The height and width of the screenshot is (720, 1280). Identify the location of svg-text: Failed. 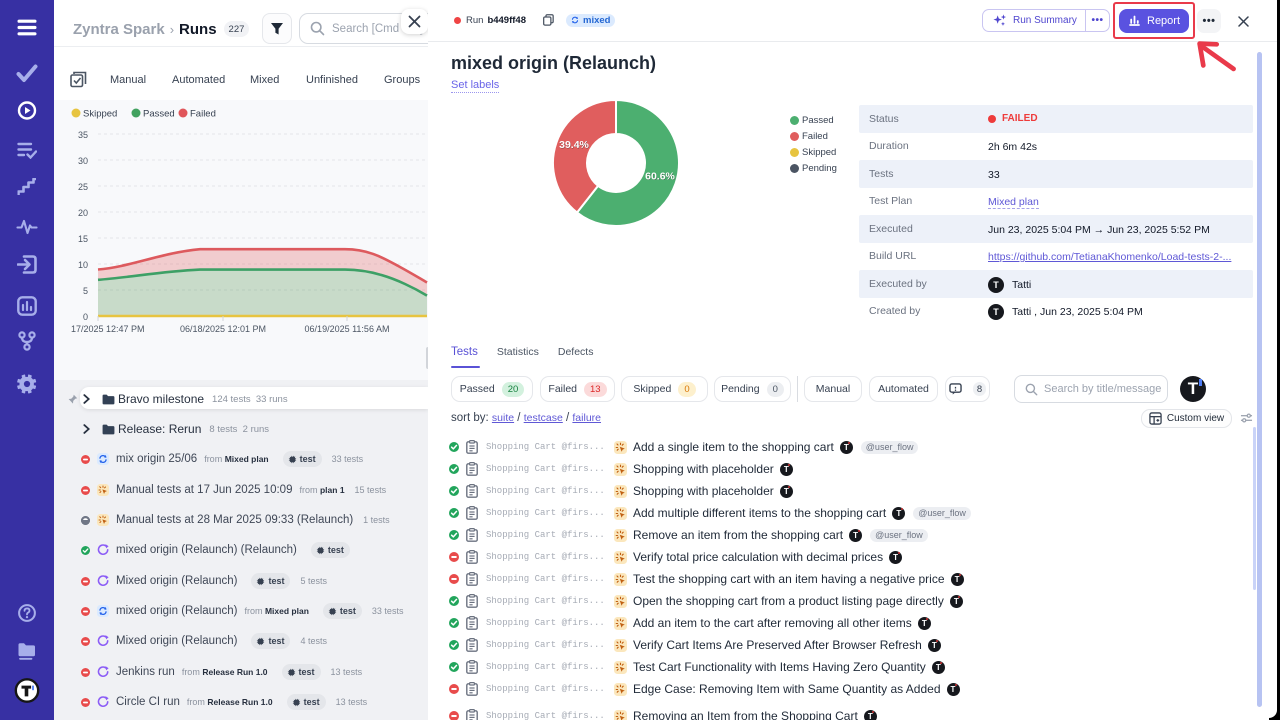
(203, 114).